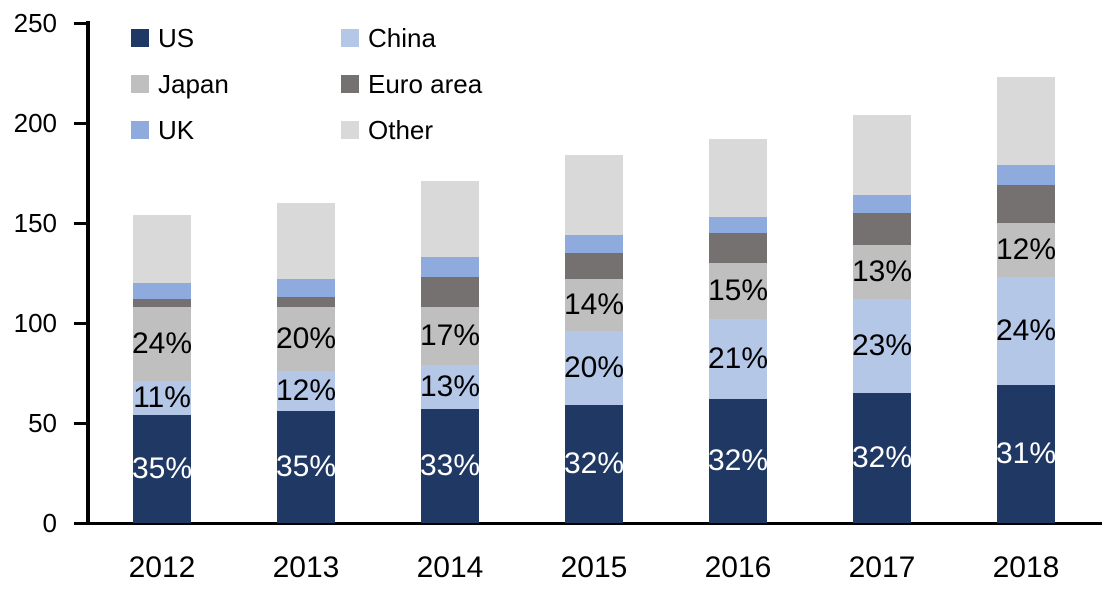 The image size is (1102, 598). Describe the element at coordinates (306, 302) in the screenshot. I see `bar-segment-euro-area-2013` at that location.